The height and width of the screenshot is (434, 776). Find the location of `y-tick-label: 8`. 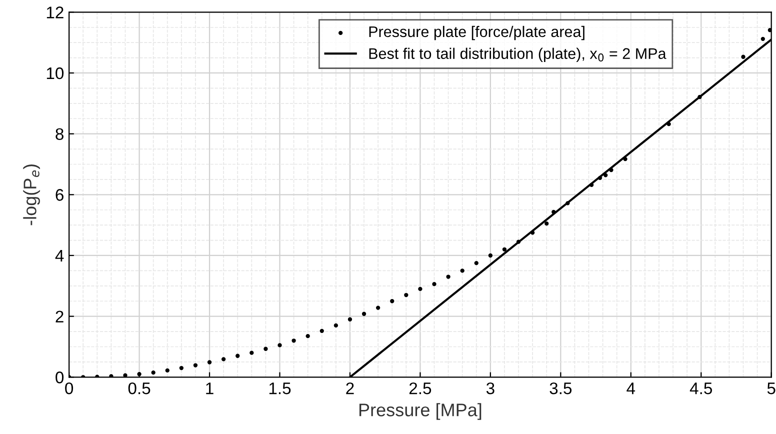

y-tick-label: 8 is located at coordinates (60, 134).